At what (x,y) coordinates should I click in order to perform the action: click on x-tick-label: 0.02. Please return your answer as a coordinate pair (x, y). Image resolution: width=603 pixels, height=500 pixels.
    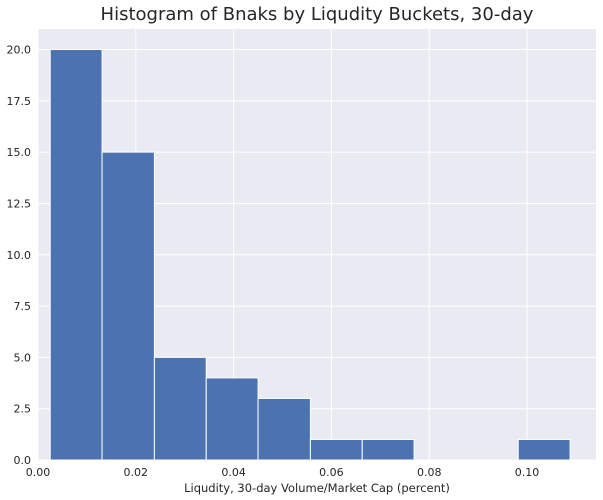
    Looking at the image, I should click on (136, 472).